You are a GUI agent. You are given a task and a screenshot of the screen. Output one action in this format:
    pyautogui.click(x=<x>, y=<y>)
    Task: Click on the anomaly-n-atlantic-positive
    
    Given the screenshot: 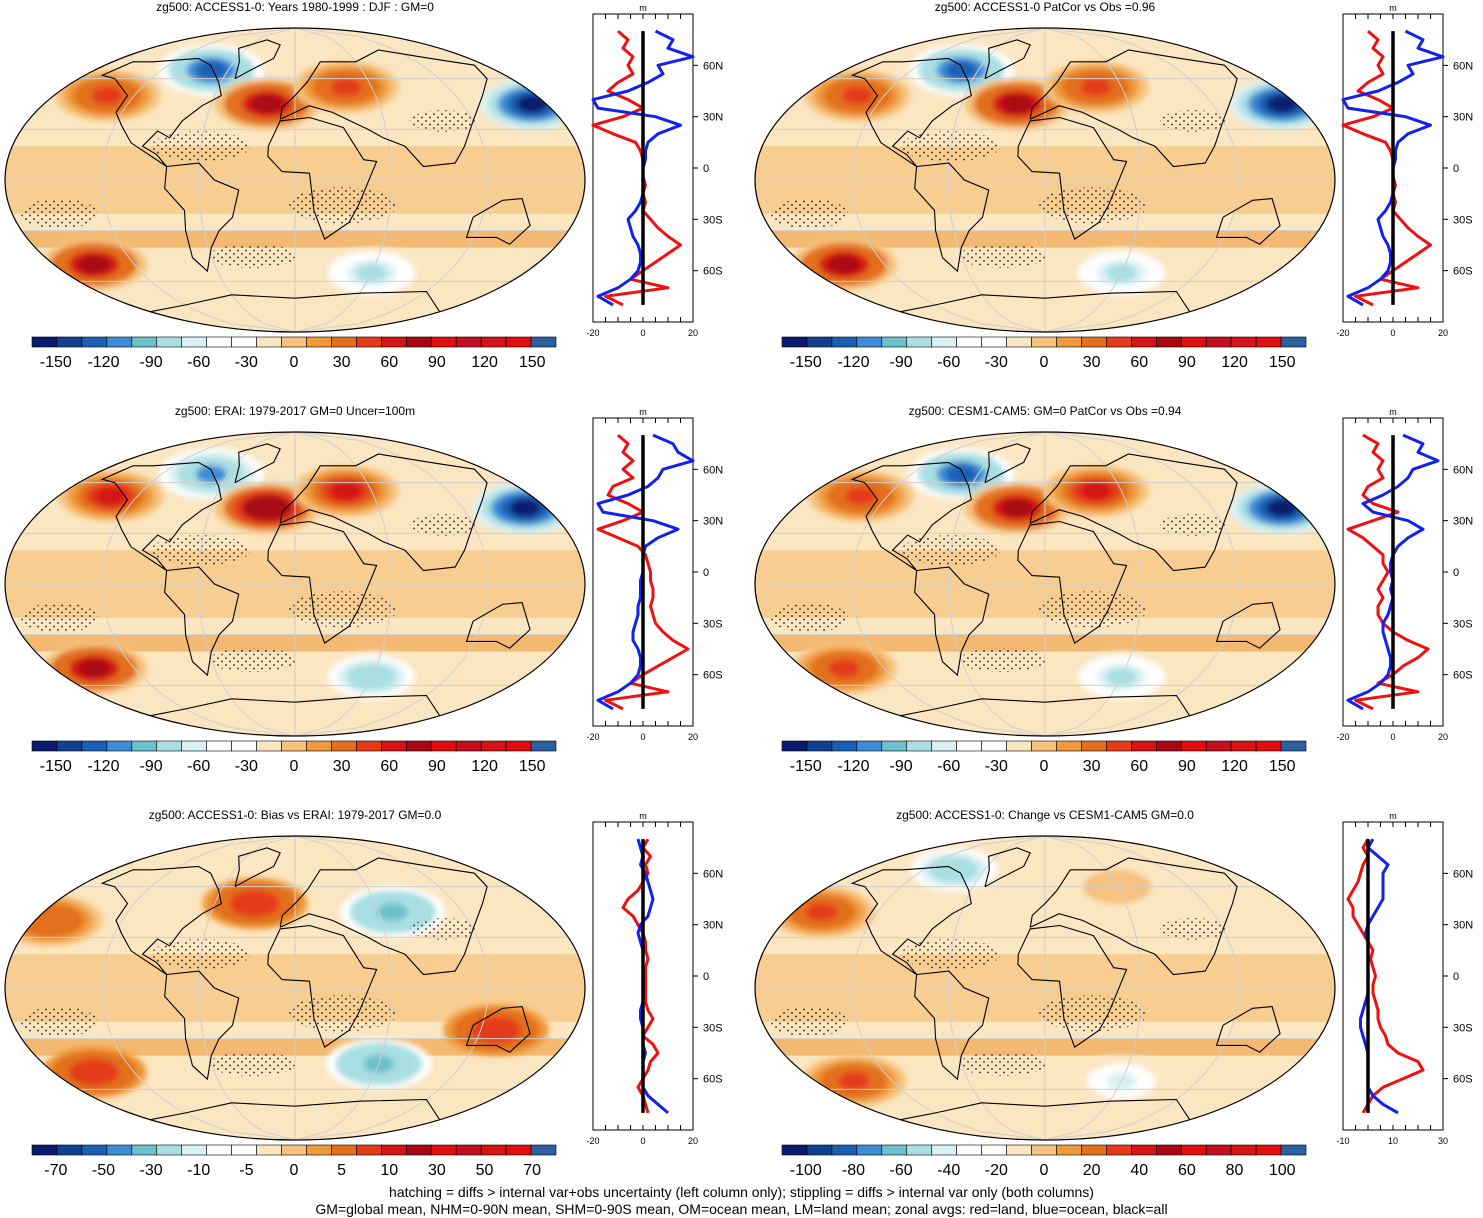 What is the action you would take?
    pyautogui.click(x=255, y=903)
    